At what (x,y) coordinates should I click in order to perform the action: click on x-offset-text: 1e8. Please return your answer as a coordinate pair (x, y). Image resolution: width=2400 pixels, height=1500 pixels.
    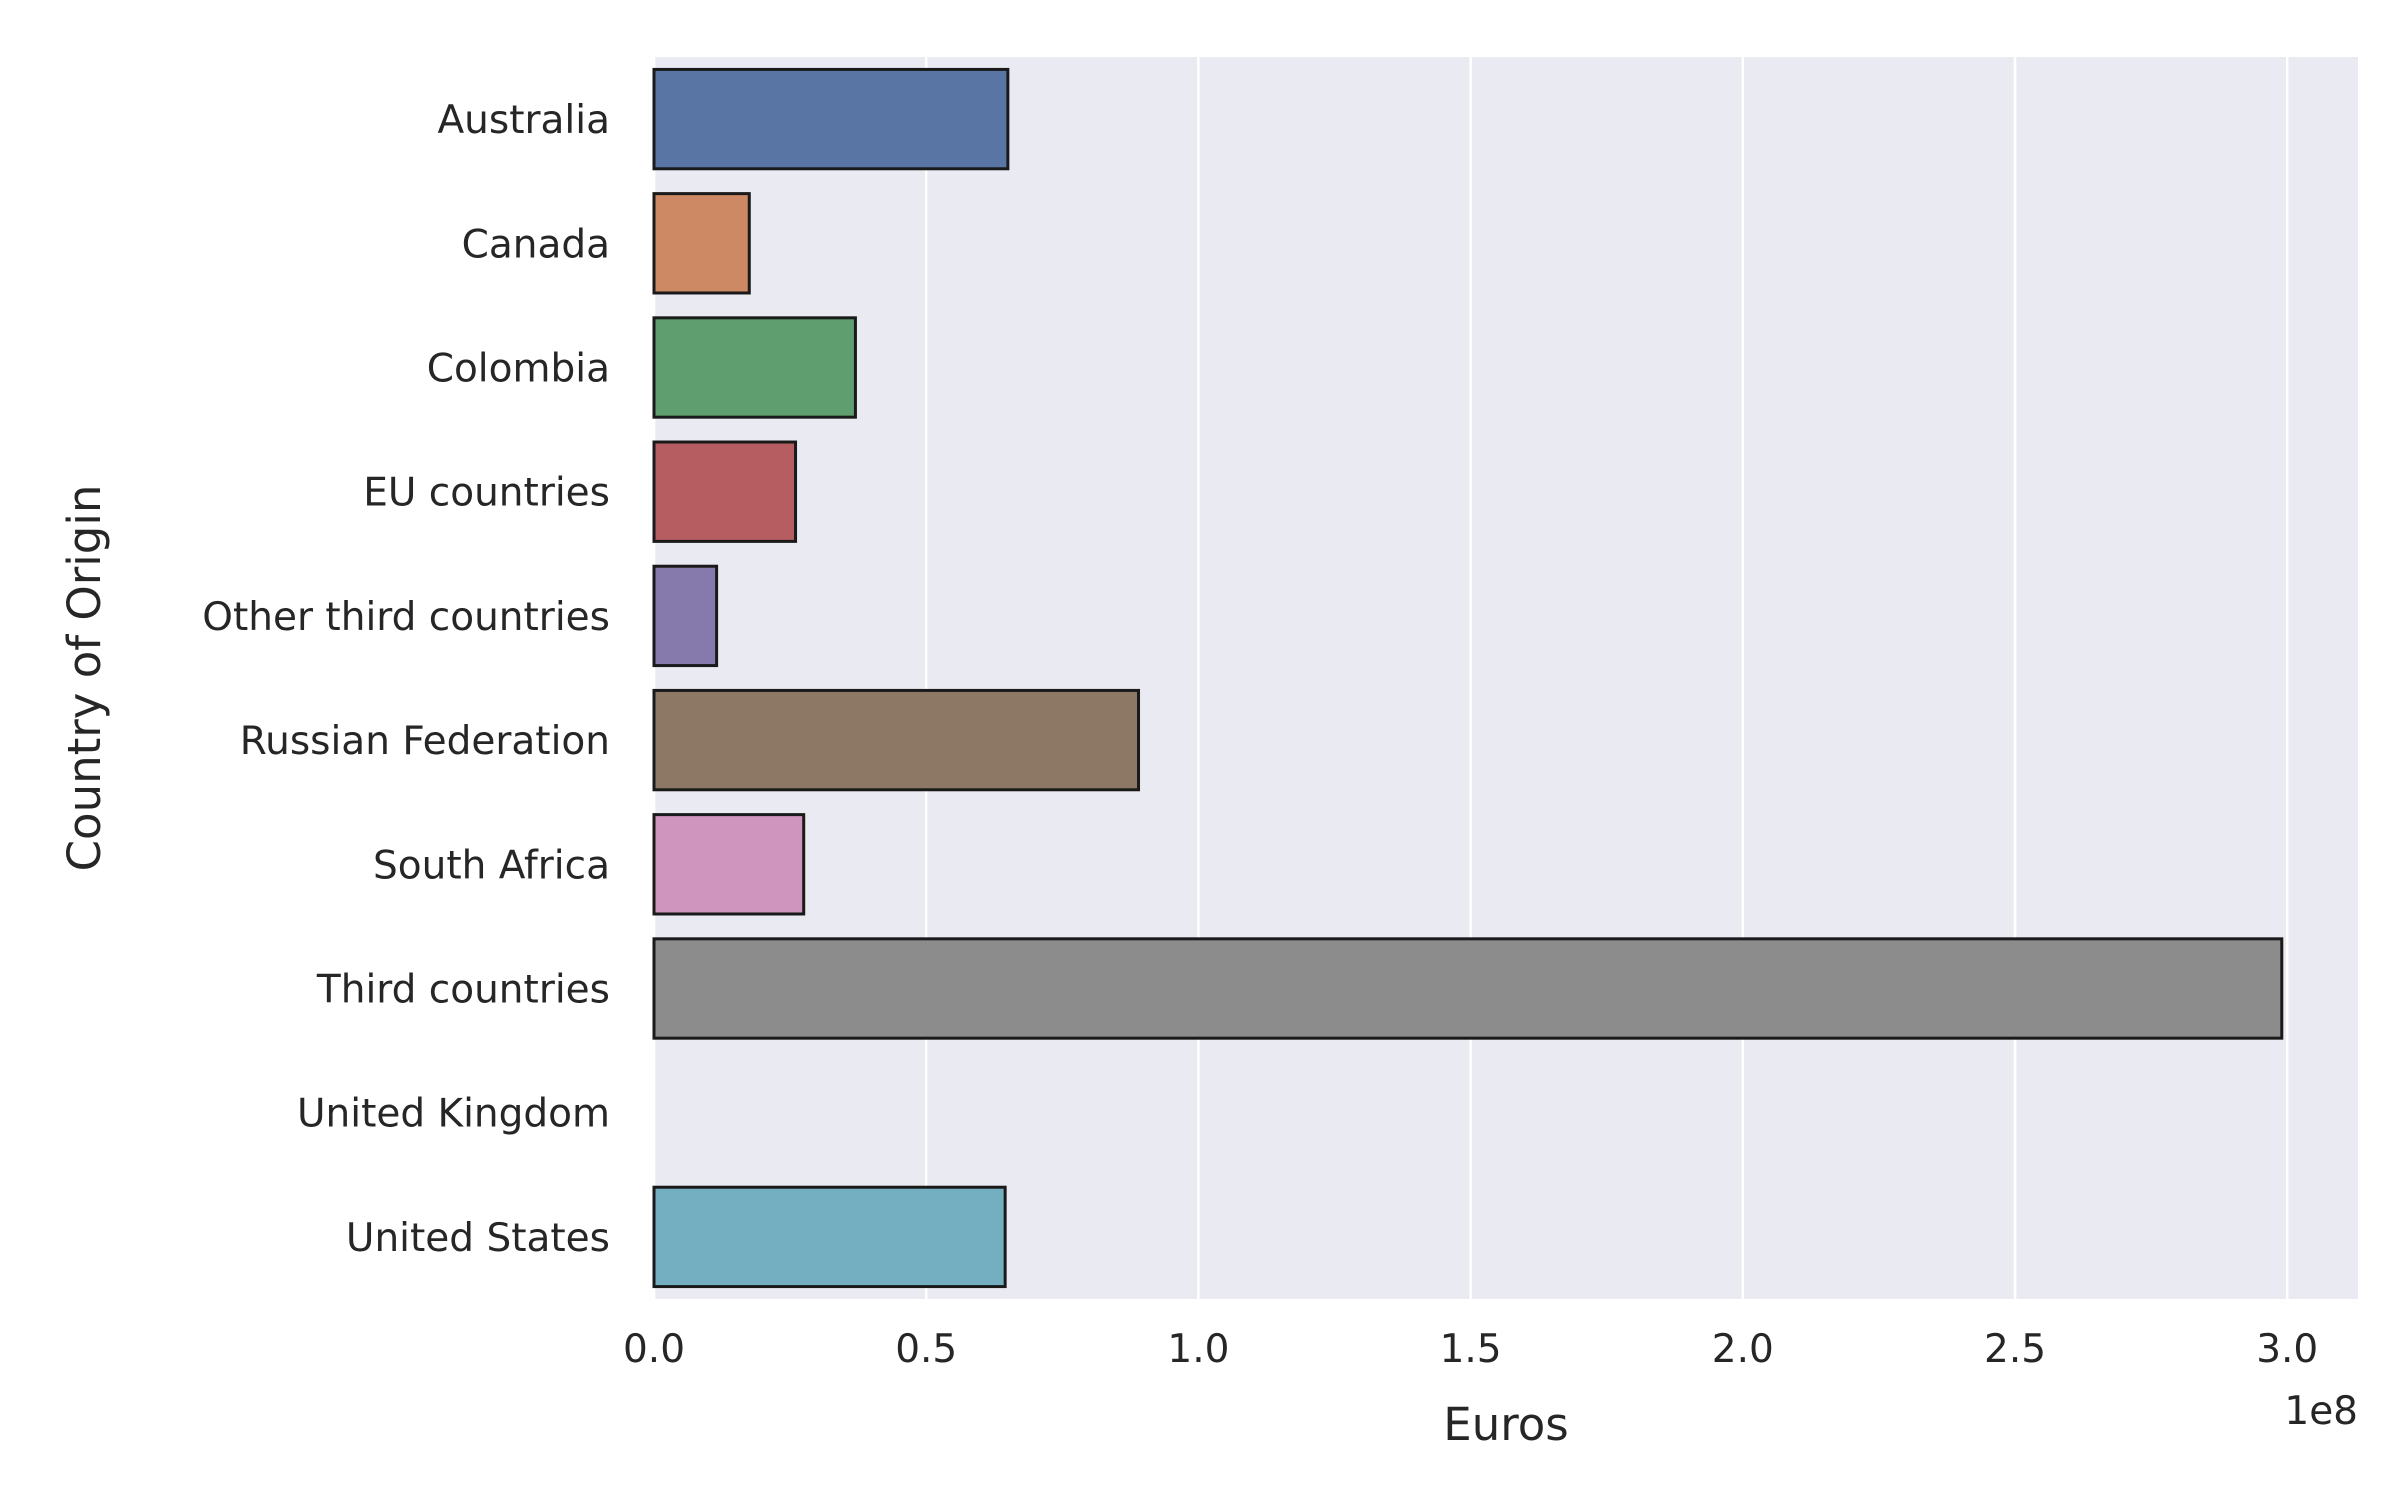
    Looking at the image, I should click on (2321, 1411).